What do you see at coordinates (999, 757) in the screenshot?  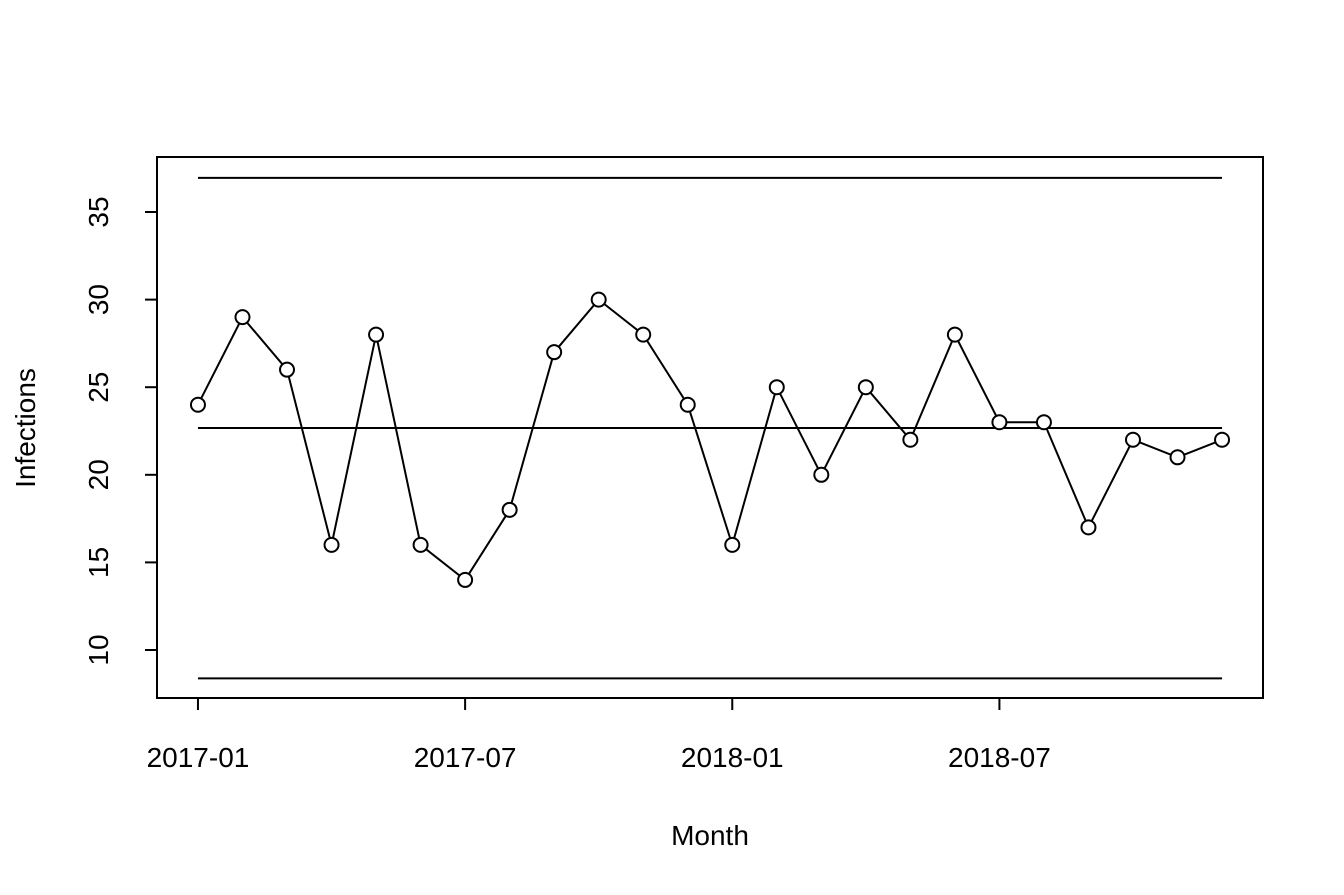 I see `x-tick-label: 2018-07` at bounding box center [999, 757].